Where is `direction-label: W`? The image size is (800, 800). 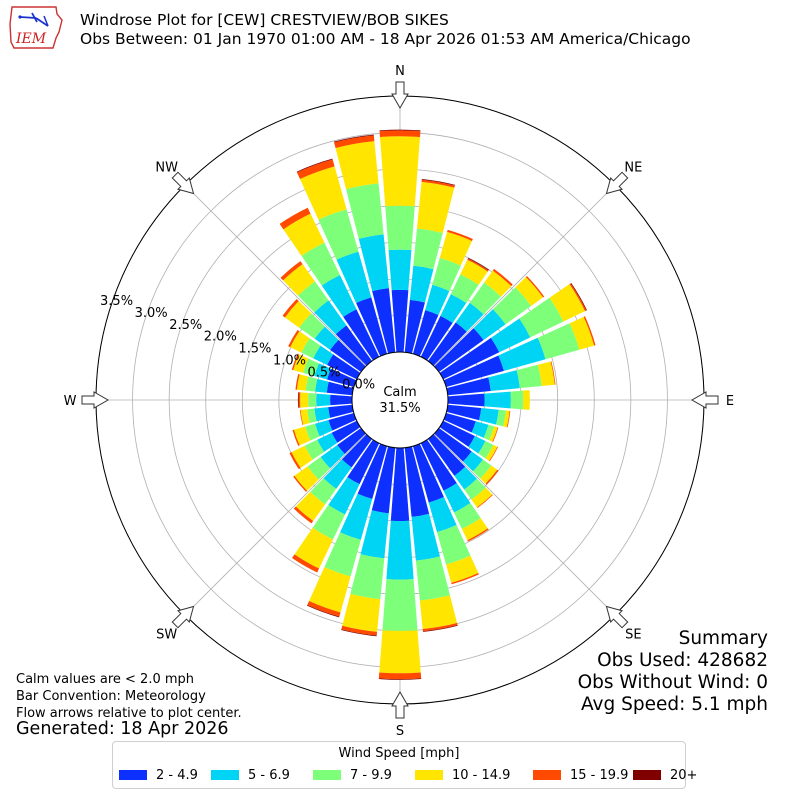
direction-label: W is located at coordinates (70, 401).